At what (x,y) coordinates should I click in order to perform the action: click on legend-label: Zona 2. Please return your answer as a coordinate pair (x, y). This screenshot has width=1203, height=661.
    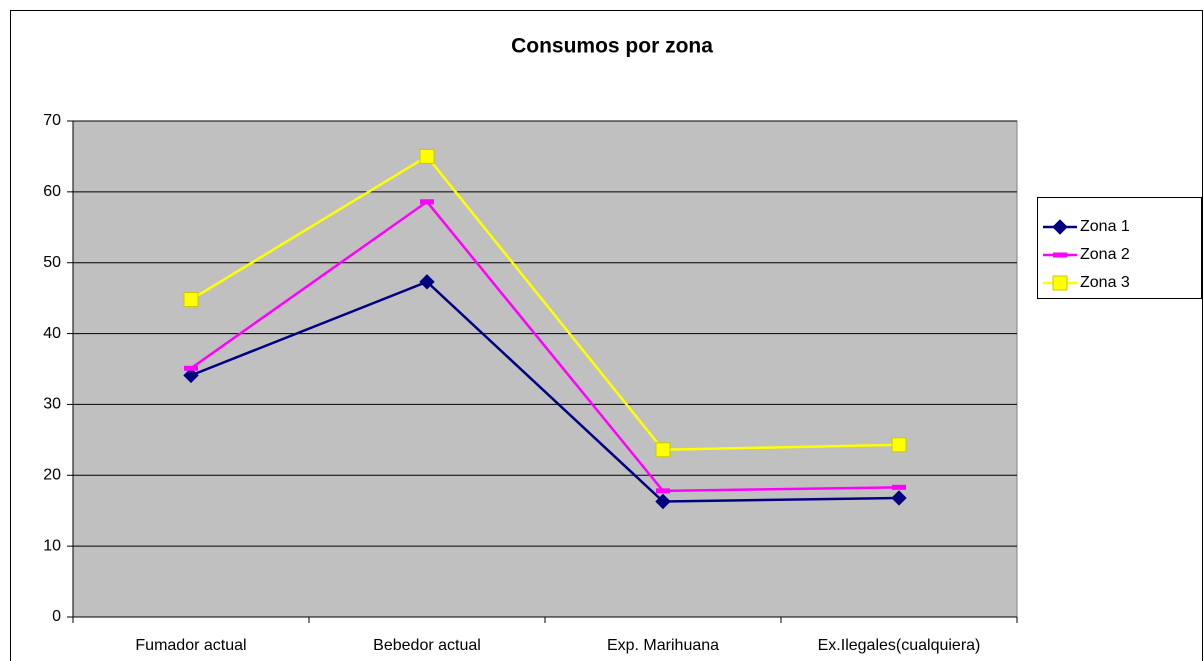
    Looking at the image, I should click on (1105, 254).